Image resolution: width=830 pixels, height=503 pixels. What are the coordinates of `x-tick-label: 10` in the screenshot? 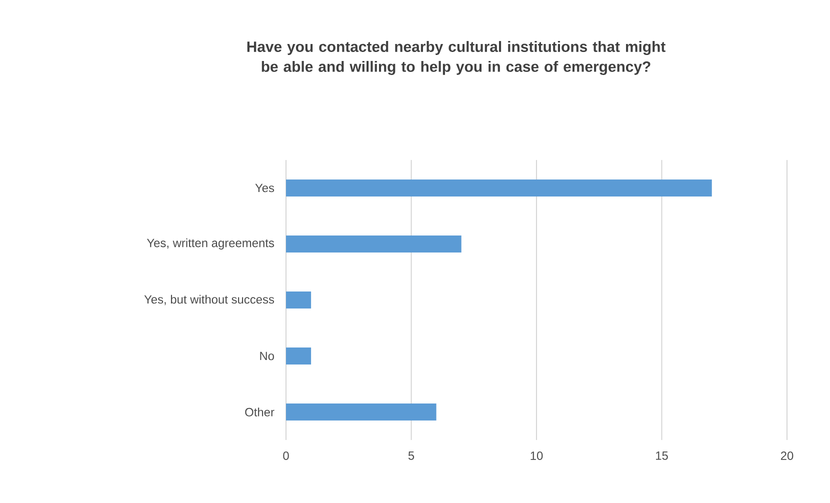 It's located at (536, 456).